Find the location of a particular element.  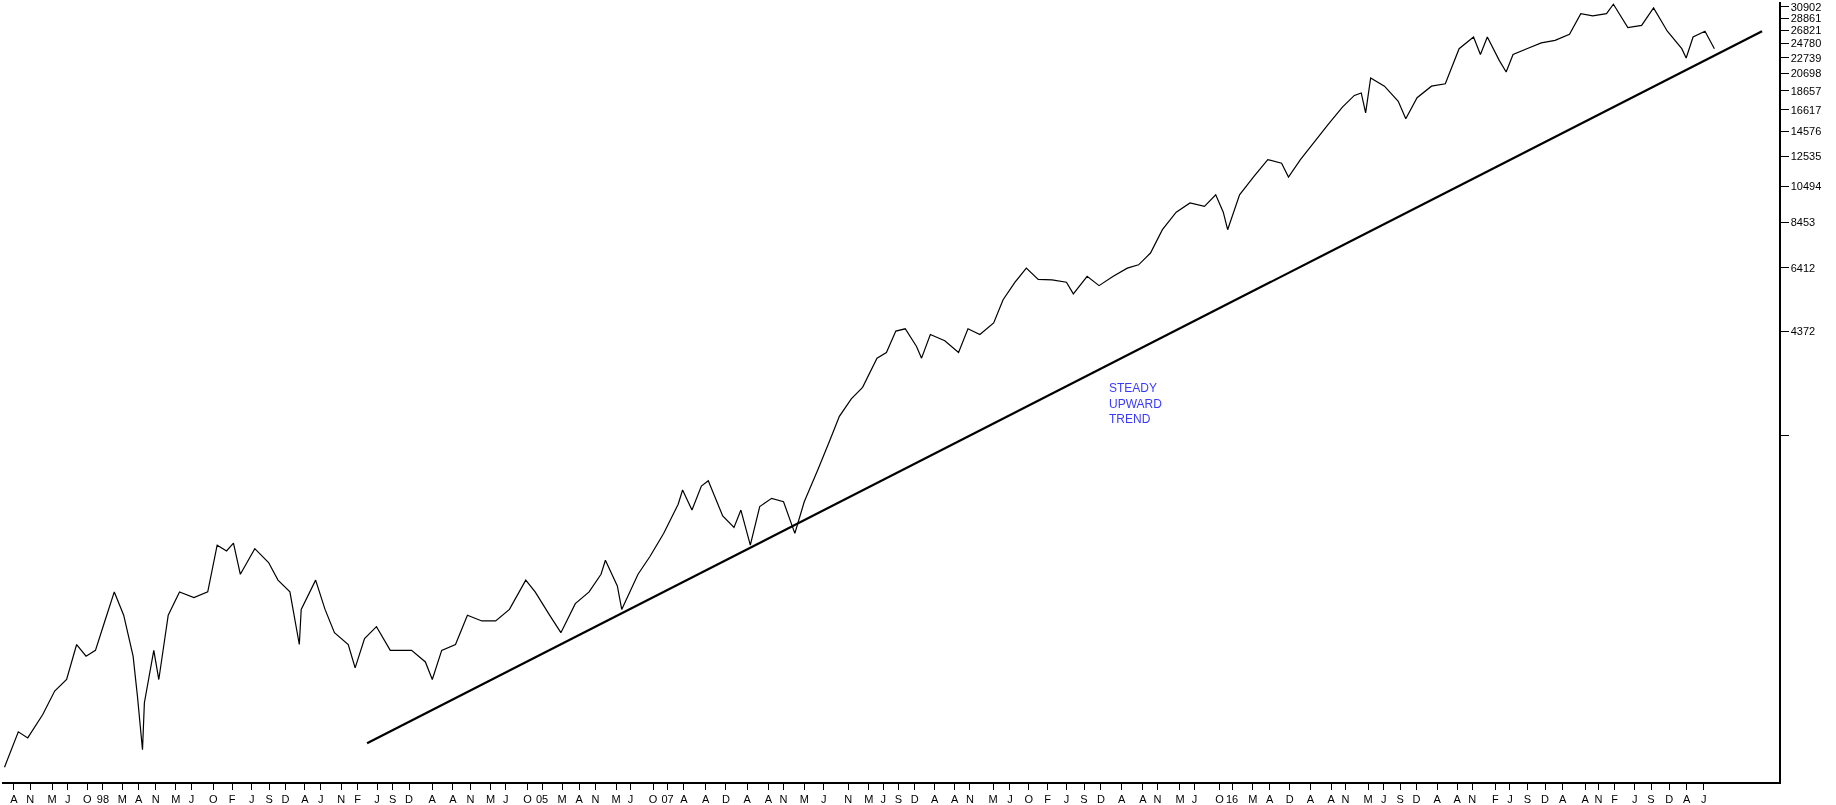

y-tick-label: 28861 is located at coordinates (1806, 18).